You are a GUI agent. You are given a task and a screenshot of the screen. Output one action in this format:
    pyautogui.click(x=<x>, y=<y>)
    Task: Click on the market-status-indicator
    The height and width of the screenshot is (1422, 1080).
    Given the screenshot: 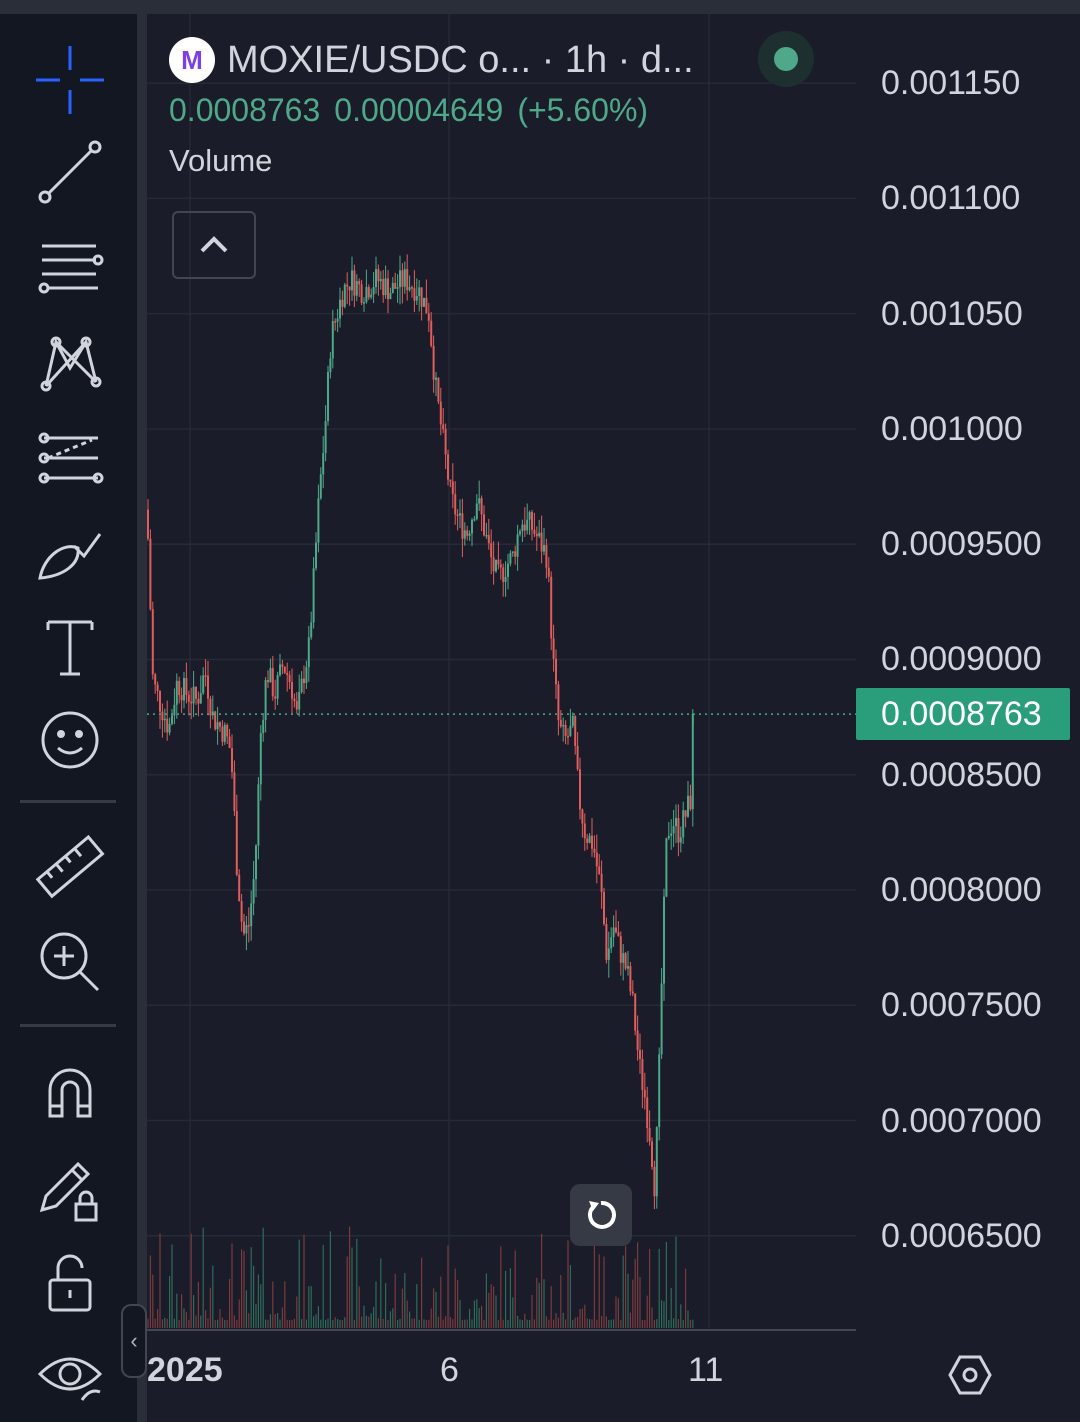 What is the action you would take?
    pyautogui.click(x=786, y=59)
    